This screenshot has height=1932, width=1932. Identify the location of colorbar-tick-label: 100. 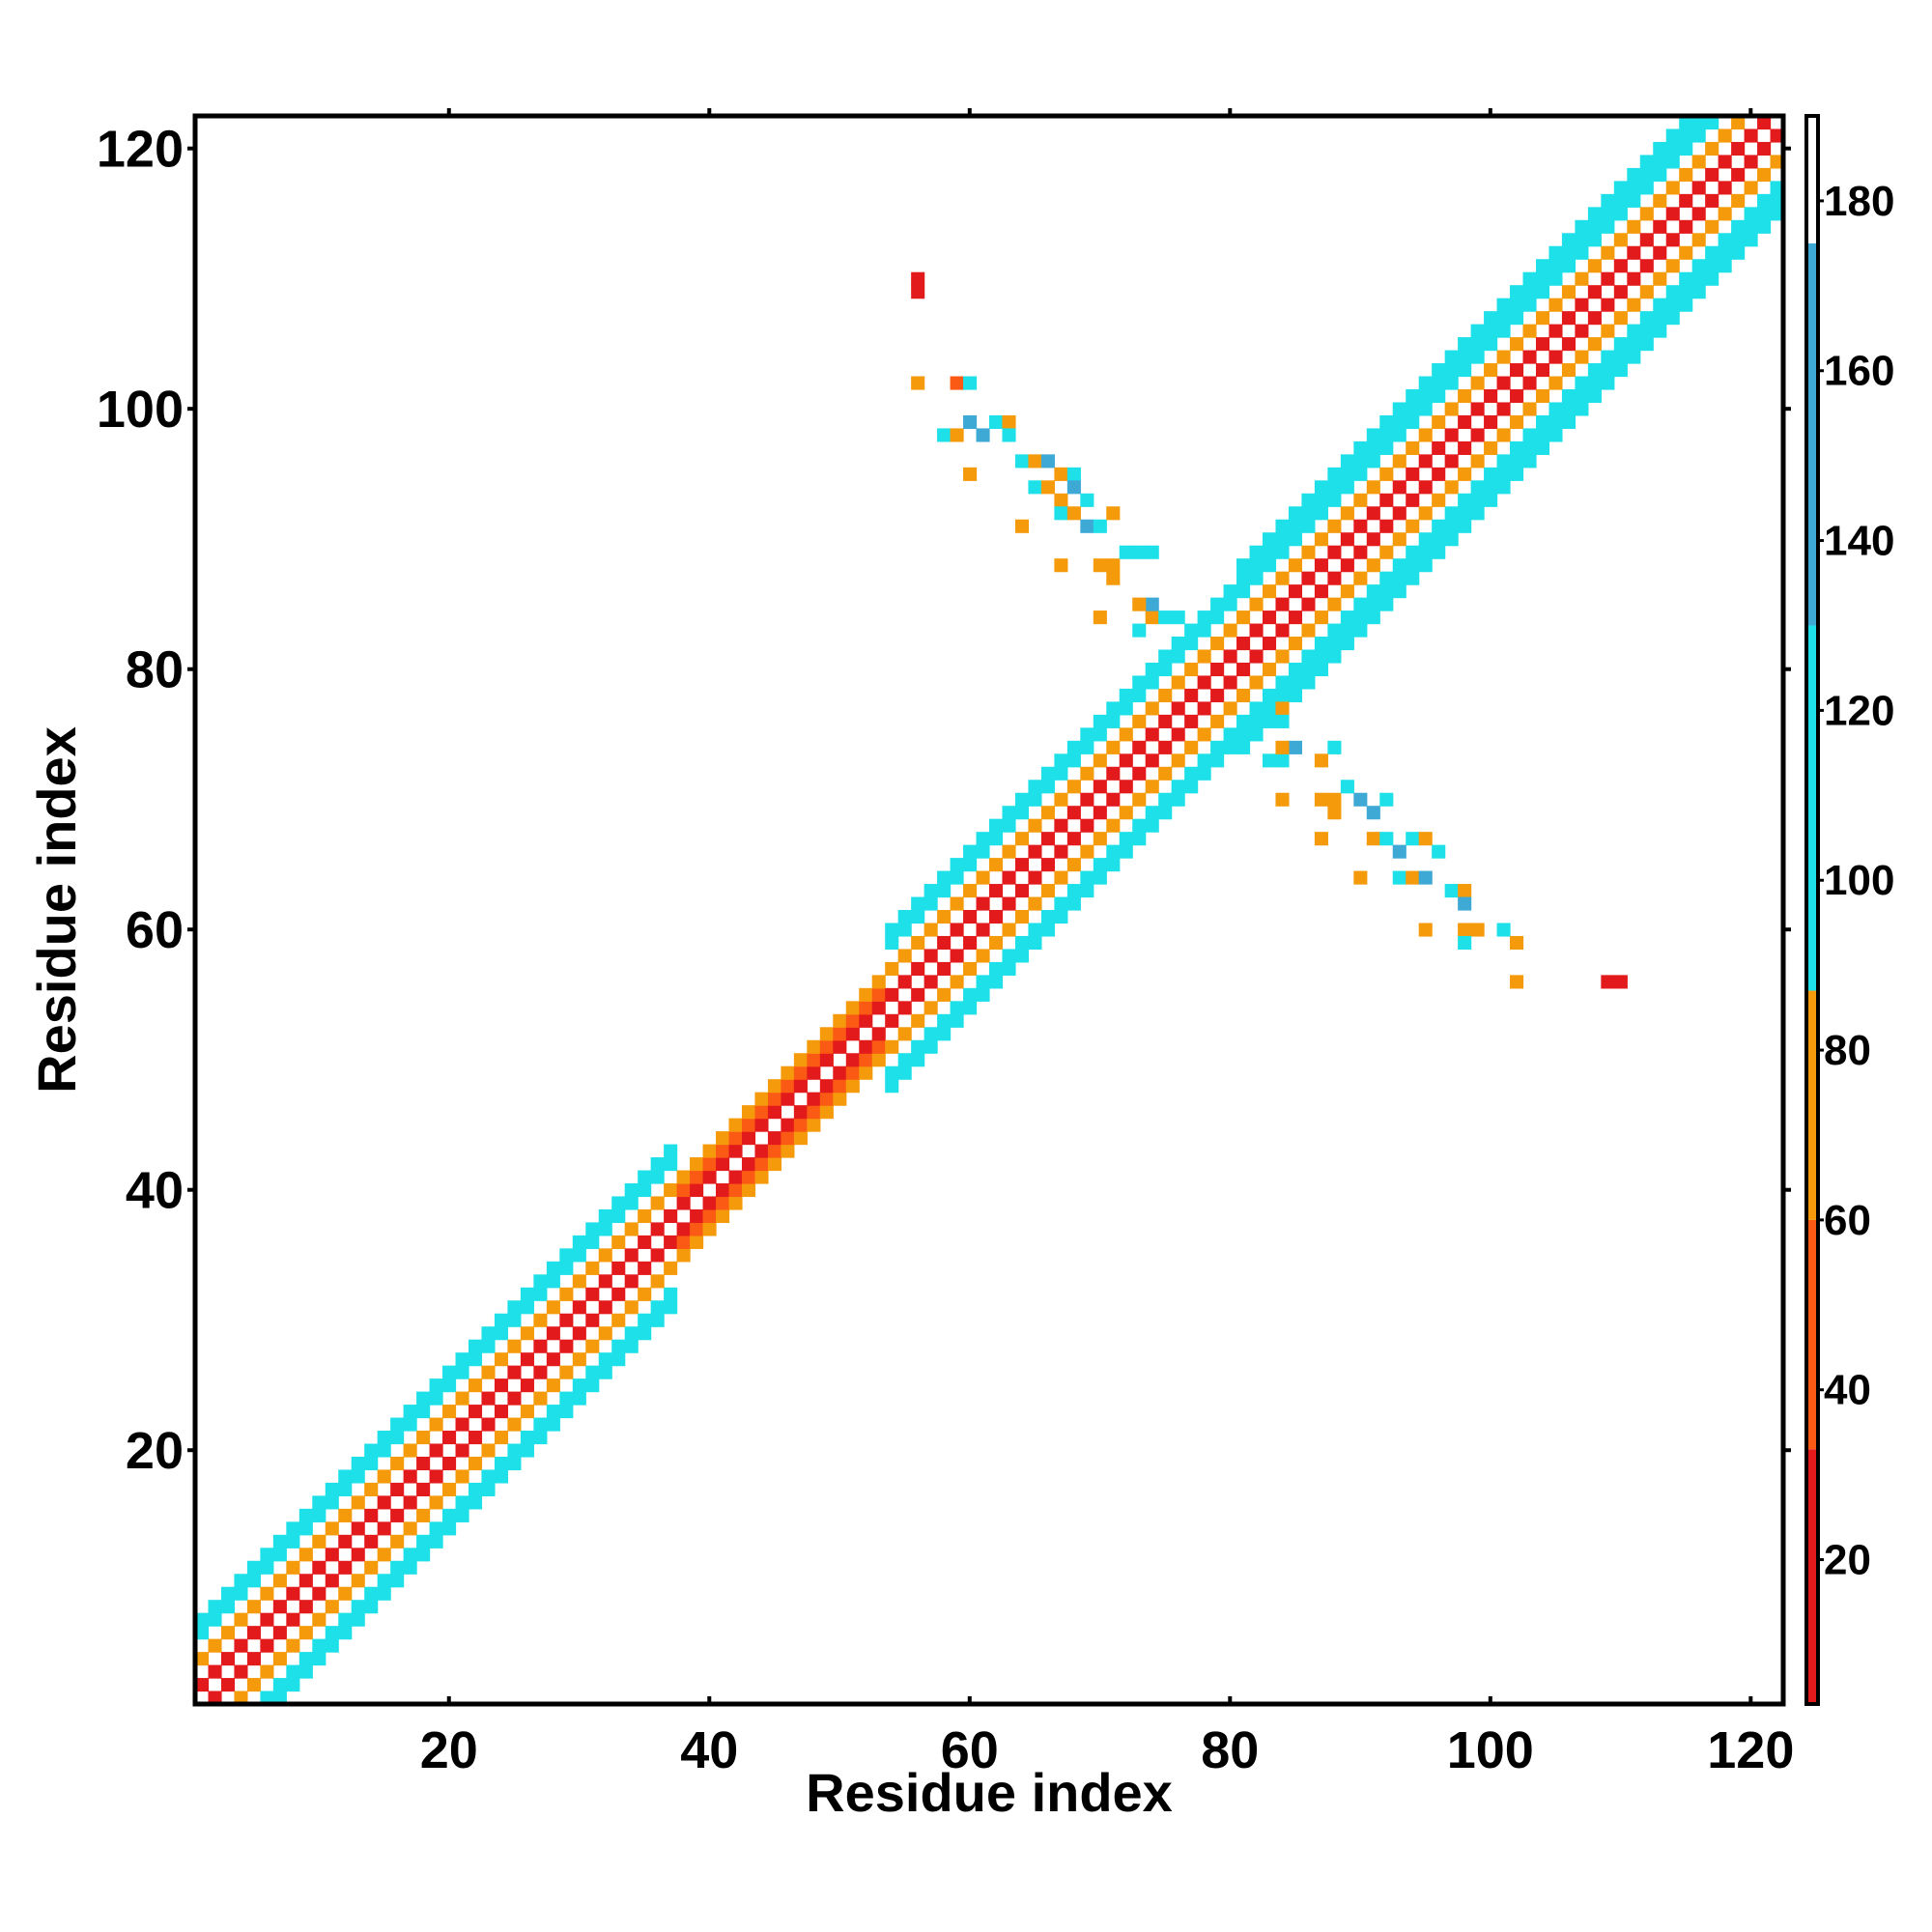
(1859, 880).